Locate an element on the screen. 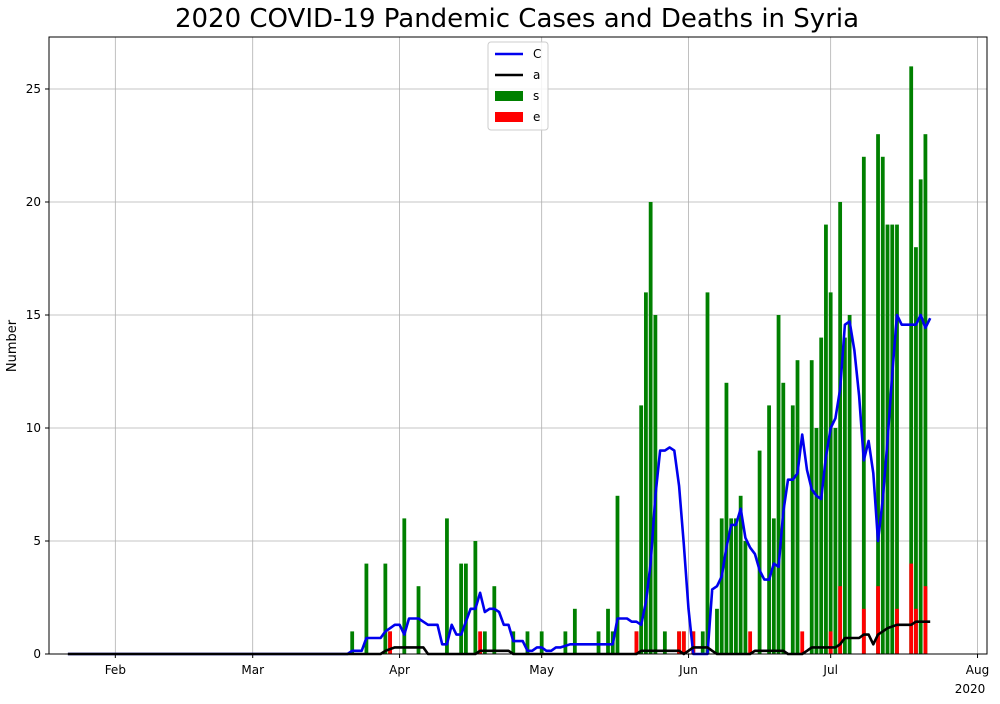 Image resolution: width=1000 pixels, height=704 pixels. x-tick-label: Aug is located at coordinates (977, 670).